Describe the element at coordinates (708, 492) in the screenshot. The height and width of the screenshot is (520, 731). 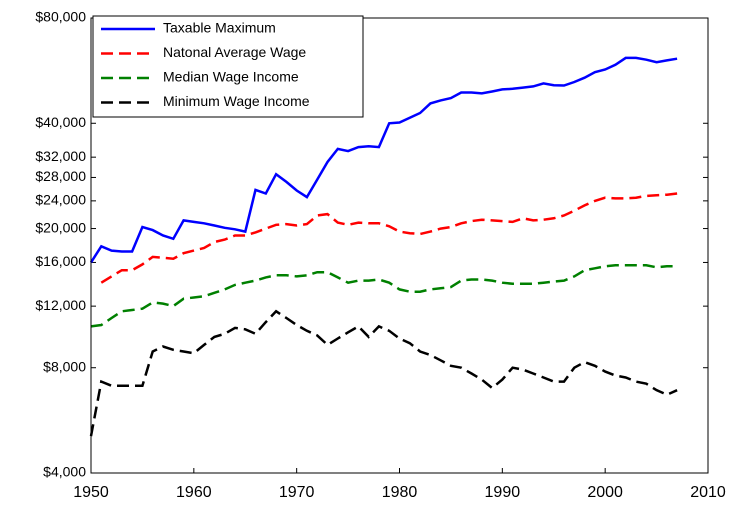
I see `x-tick-label: 2010` at that location.